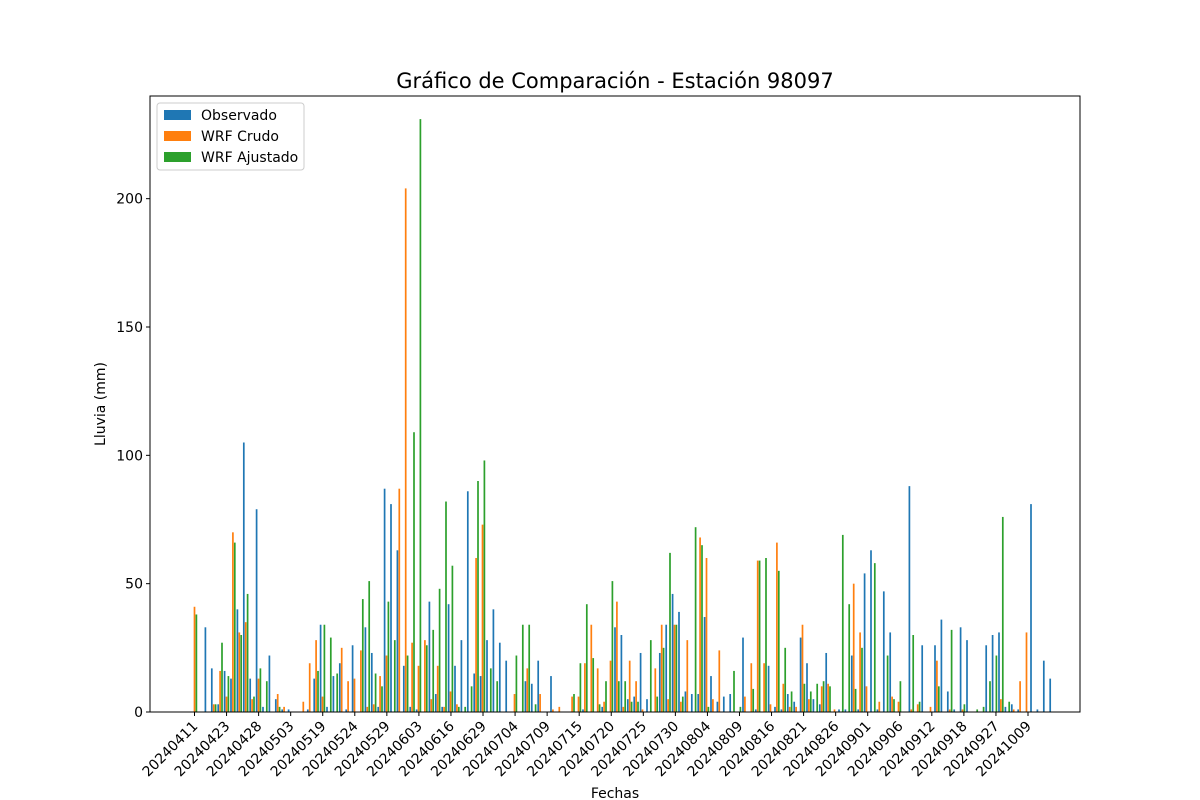 The height and width of the screenshot is (800, 1200). What do you see at coordinates (129, 456) in the screenshot?
I see `y-tick-label: 100` at bounding box center [129, 456].